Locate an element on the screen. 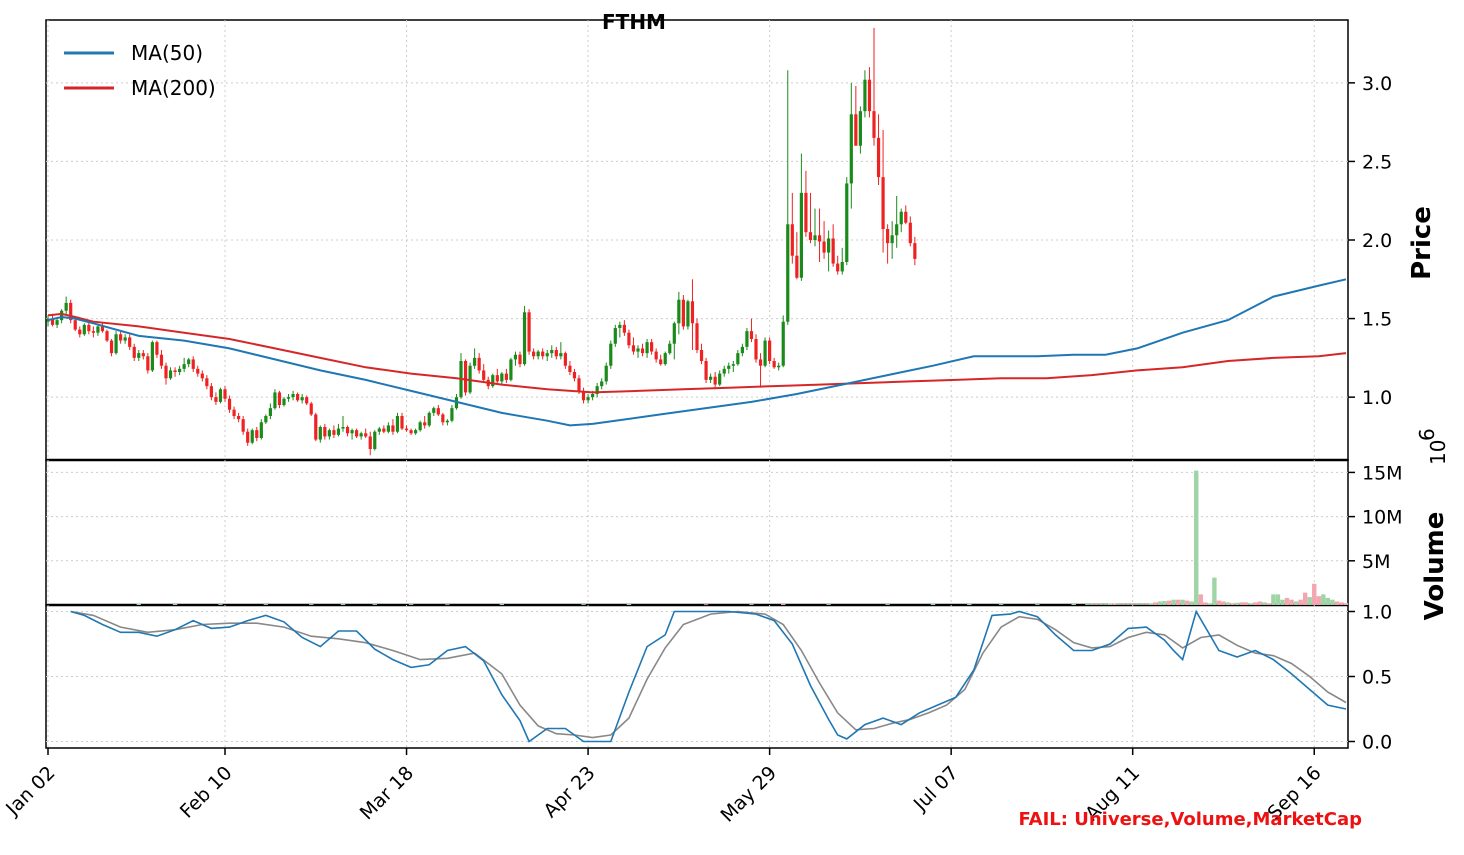 The image size is (1464, 855). x-tick-label: Apr 23 is located at coordinates (569, 792).